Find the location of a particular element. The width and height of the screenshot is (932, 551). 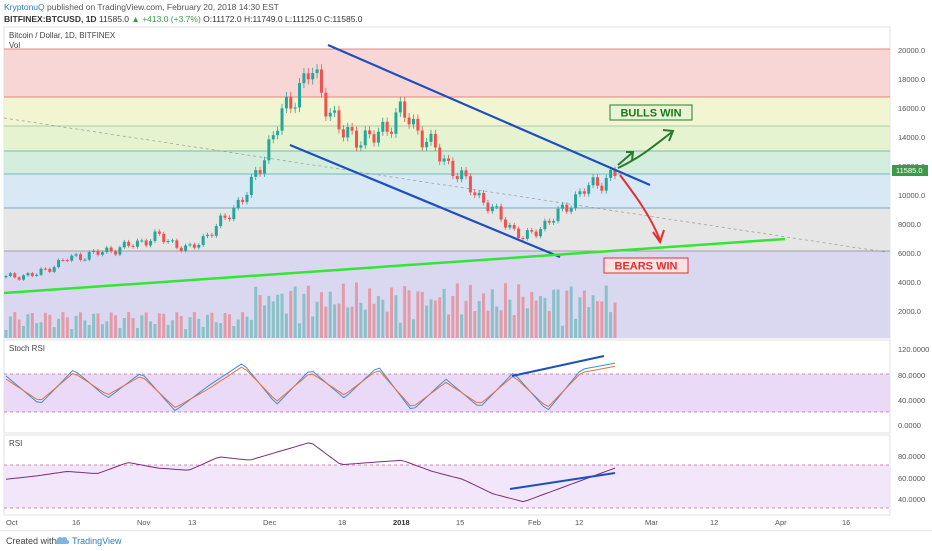

tradingview-cloud-icon is located at coordinates (62, 540).